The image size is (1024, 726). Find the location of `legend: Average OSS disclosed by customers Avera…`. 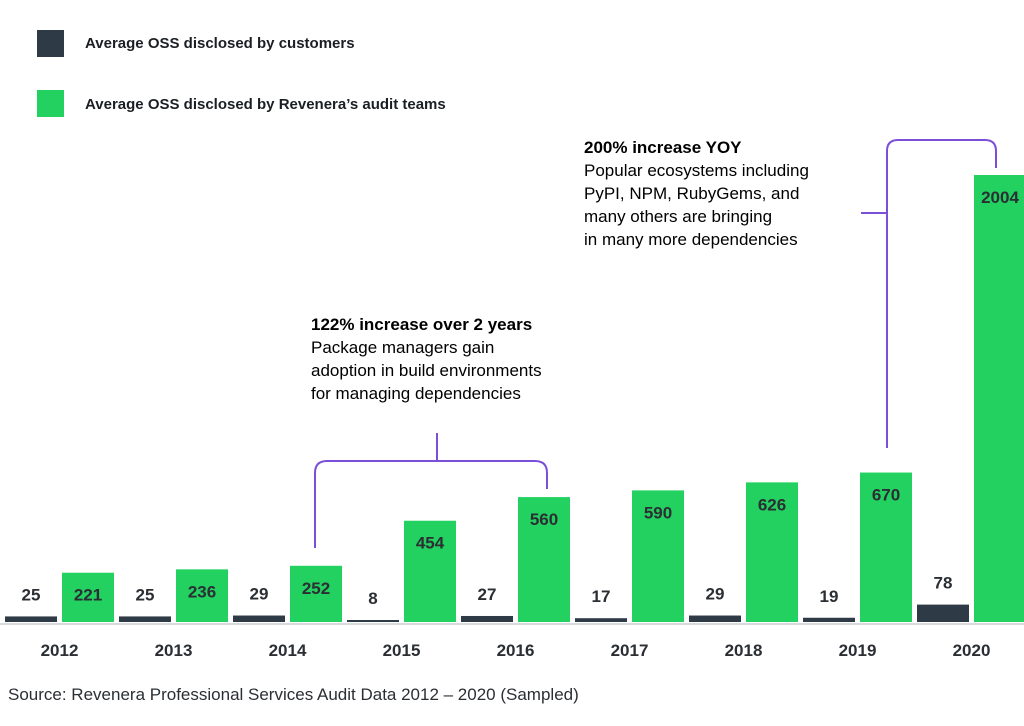

legend: Average OSS disclosed by customers Avera… is located at coordinates (241, 73).